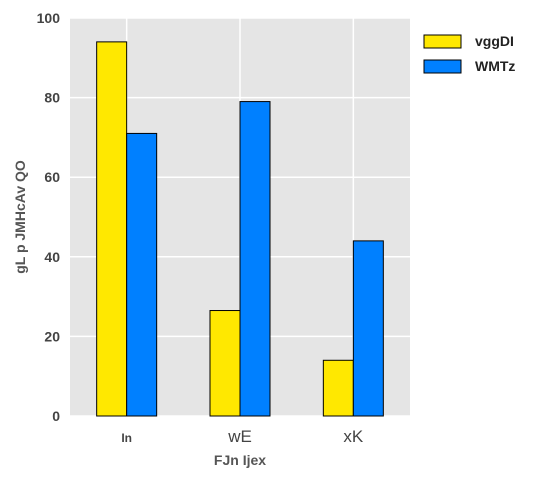  I want to click on bar-vggDI-xK, so click(338, 388).